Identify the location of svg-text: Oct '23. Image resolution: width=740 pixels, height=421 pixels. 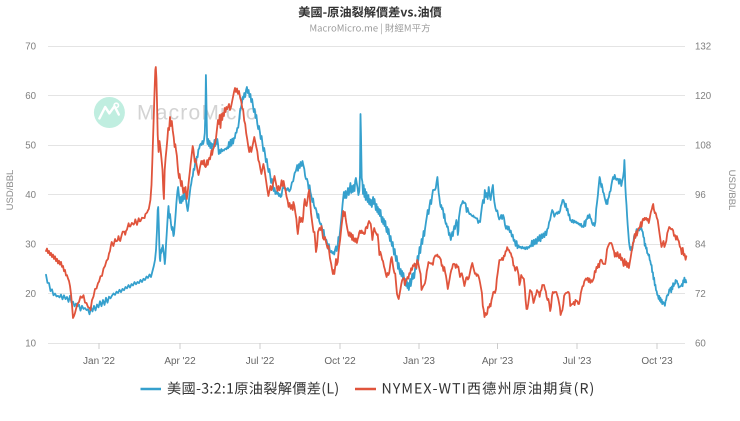
(657, 361).